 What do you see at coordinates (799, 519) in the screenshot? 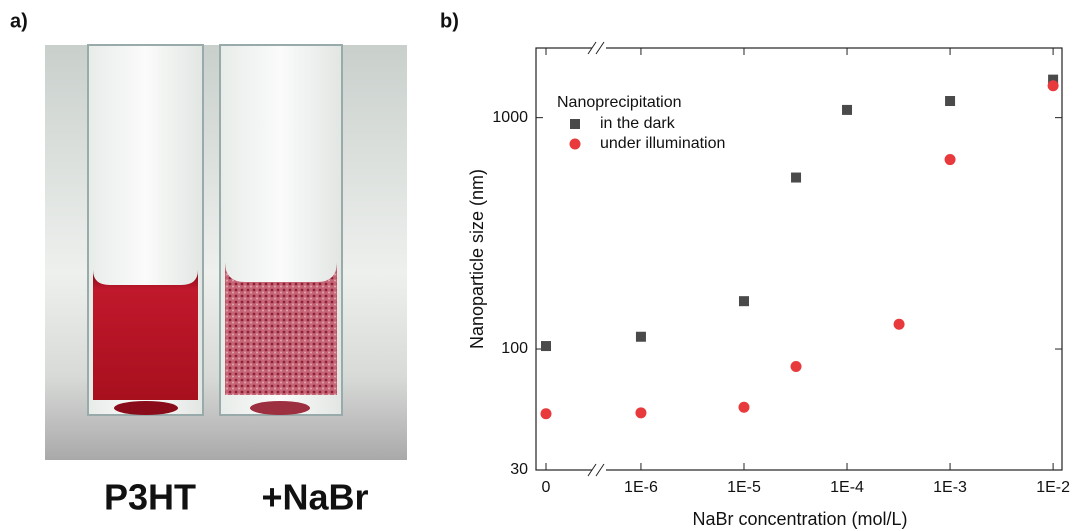
I see `x-axis-label: NaBr concentration (mol/L)` at bounding box center [799, 519].